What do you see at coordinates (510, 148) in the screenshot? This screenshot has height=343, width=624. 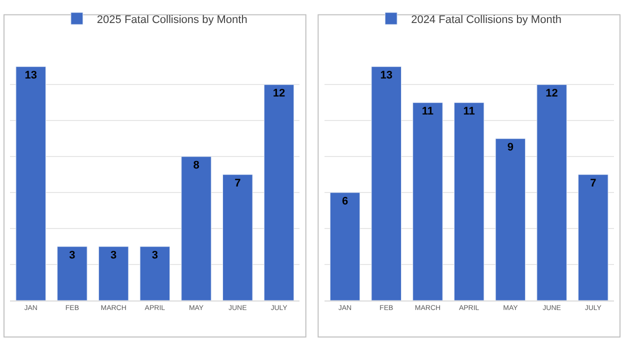 I see `data-label: 9` at bounding box center [510, 148].